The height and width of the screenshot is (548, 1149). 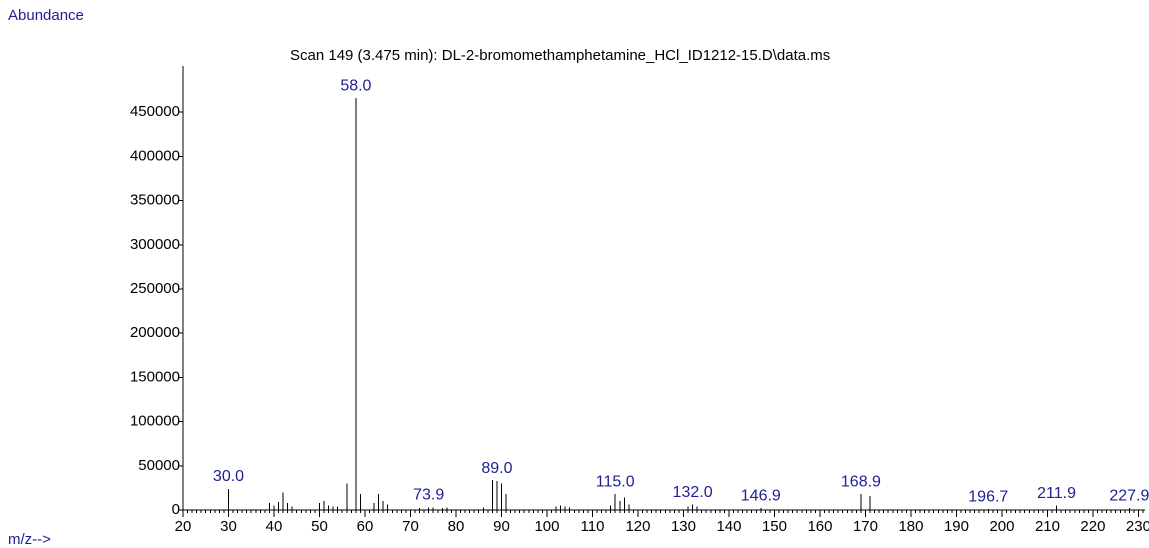 I want to click on x-tick-label: 170, so click(x=865, y=526).